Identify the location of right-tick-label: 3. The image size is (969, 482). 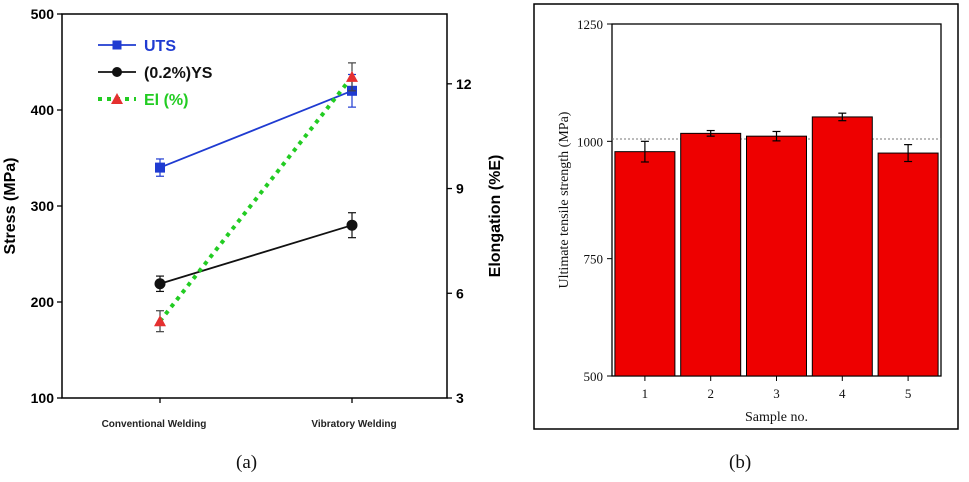
(460, 398).